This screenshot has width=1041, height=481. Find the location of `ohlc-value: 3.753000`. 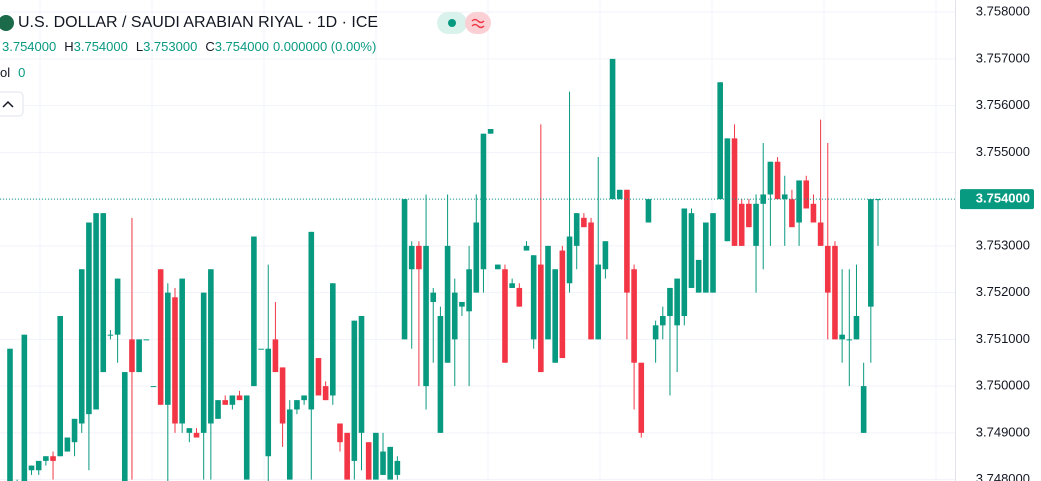

ohlc-value: 3.753000 is located at coordinates (170, 46).